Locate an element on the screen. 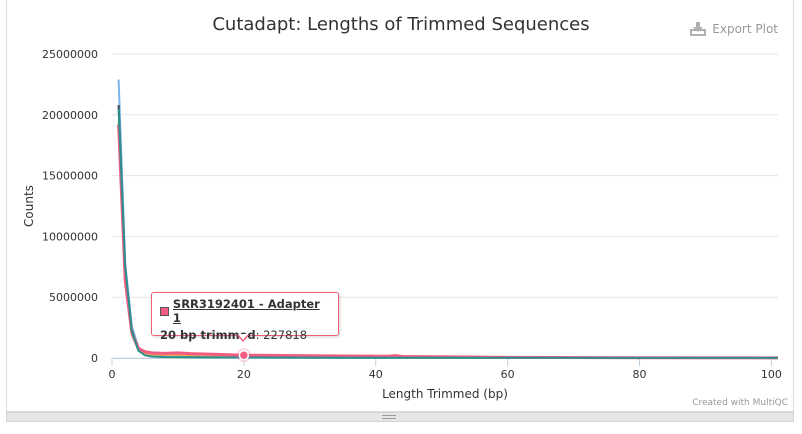 This screenshot has width=802, height=434. series-color-swatch is located at coordinates (164, 311).